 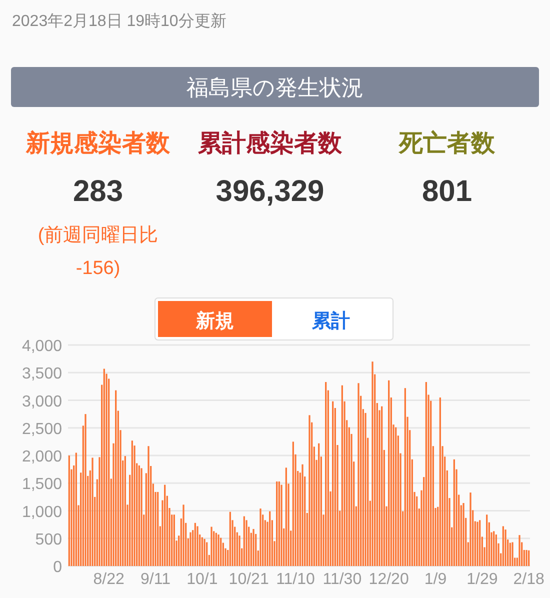 I want to click on y-tick-label: 500, so click(x=48, y=539).